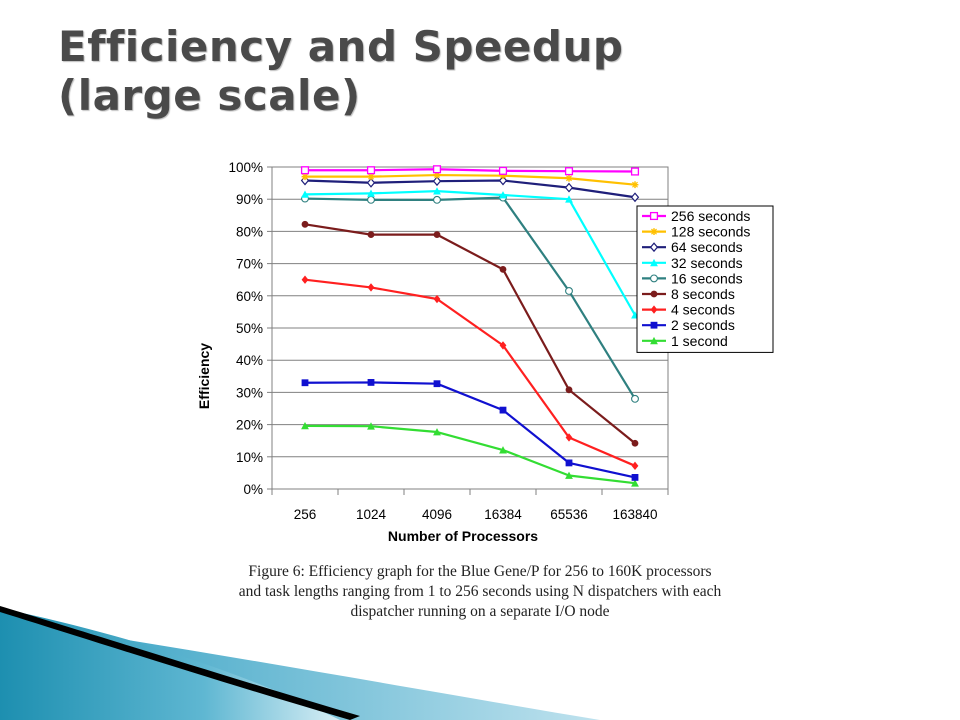  What do you see at coordinates (249, 392) in the screenshot?
I see `y-tick-label: 30%` at bounding box center [249, 392].